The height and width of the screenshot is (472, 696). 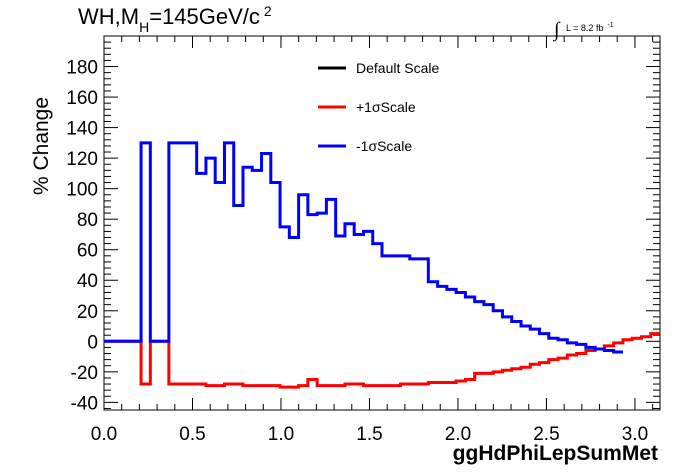 I want to click on x-tick-label: 1.5, so click(x=369, y=434).